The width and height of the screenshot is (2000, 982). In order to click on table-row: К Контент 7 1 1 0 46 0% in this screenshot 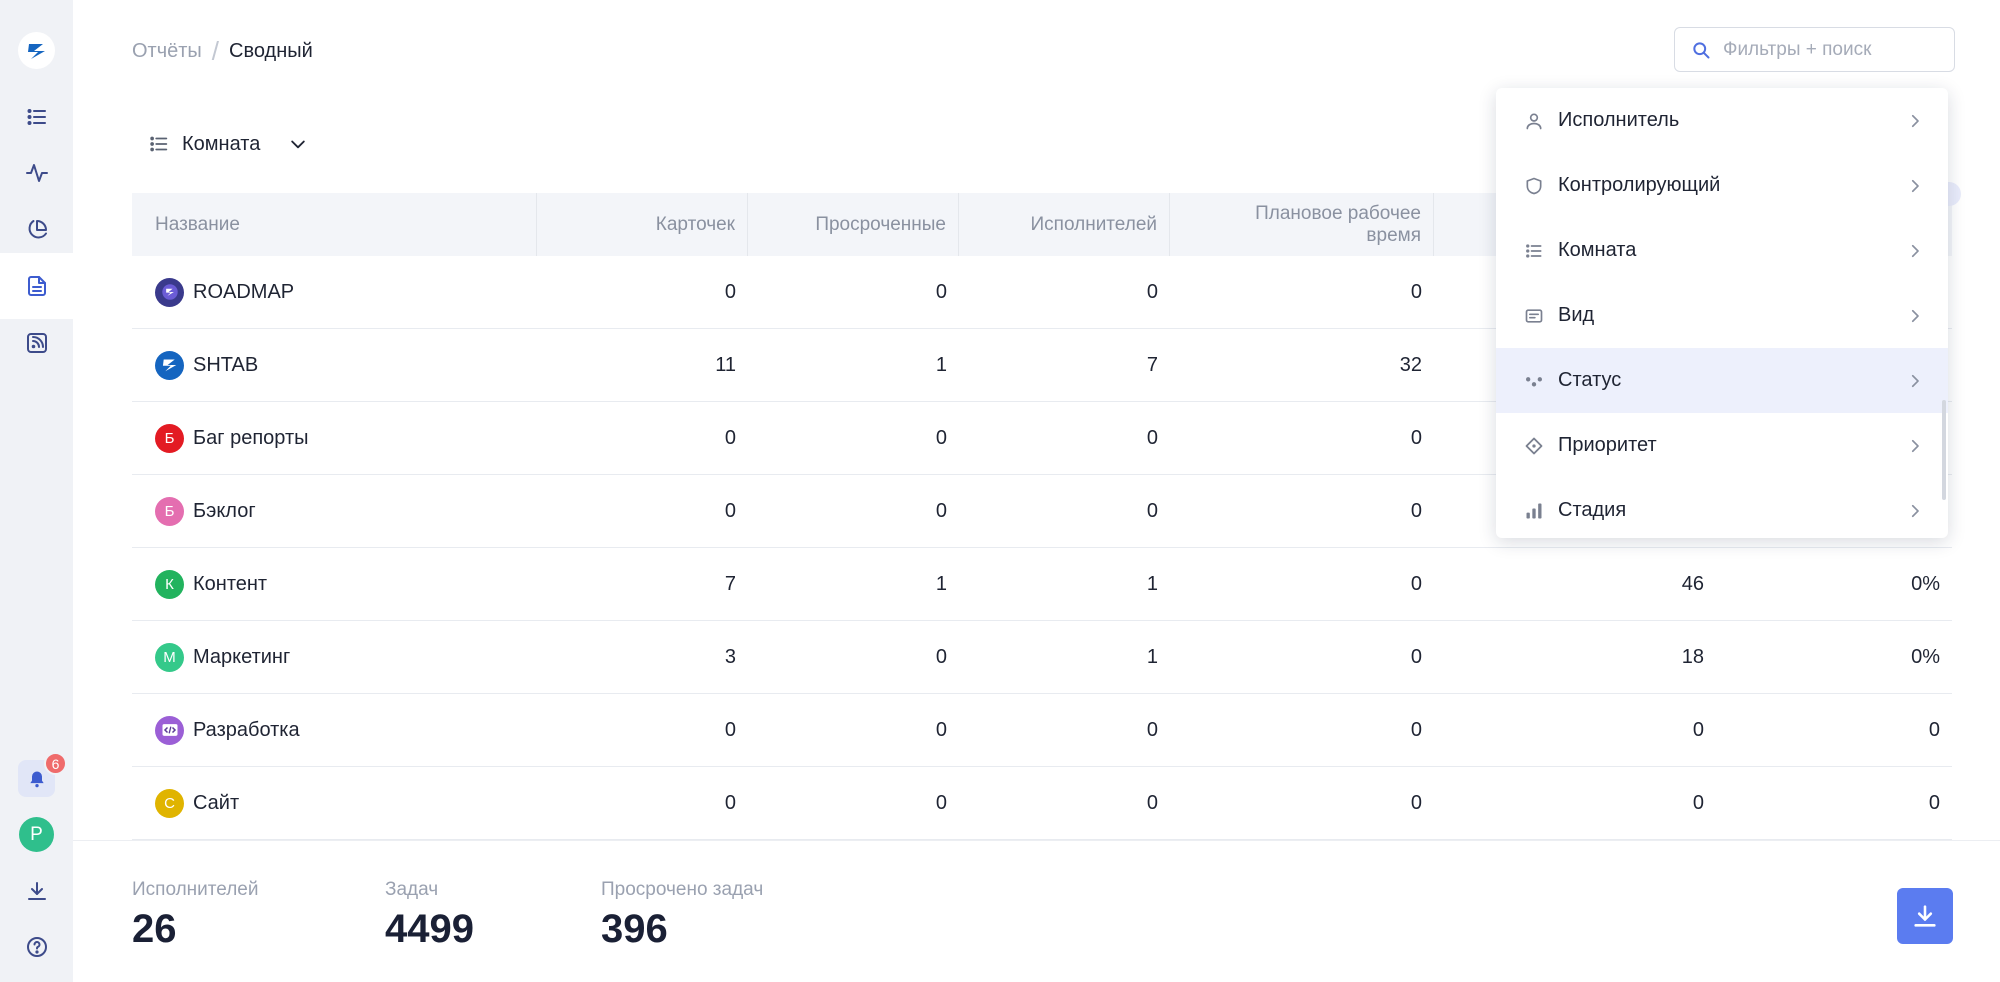, I will do `click(1042, 584)`.